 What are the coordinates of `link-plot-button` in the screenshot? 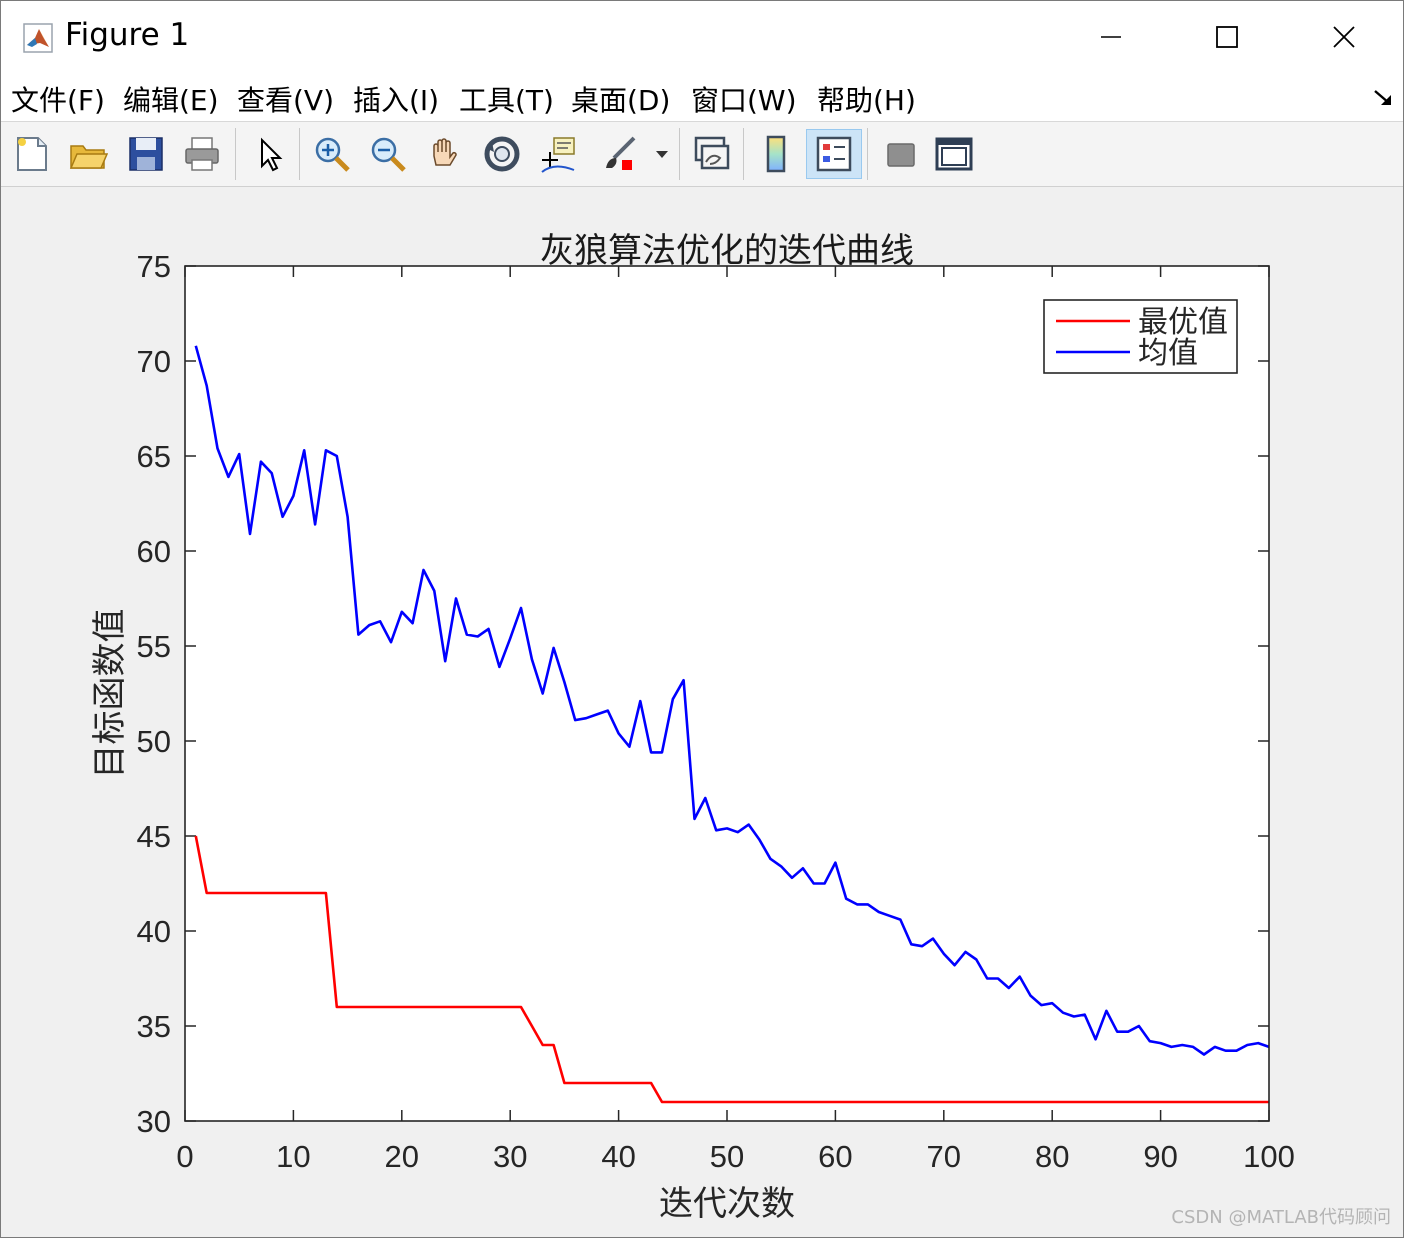 It's located at (712, 154).